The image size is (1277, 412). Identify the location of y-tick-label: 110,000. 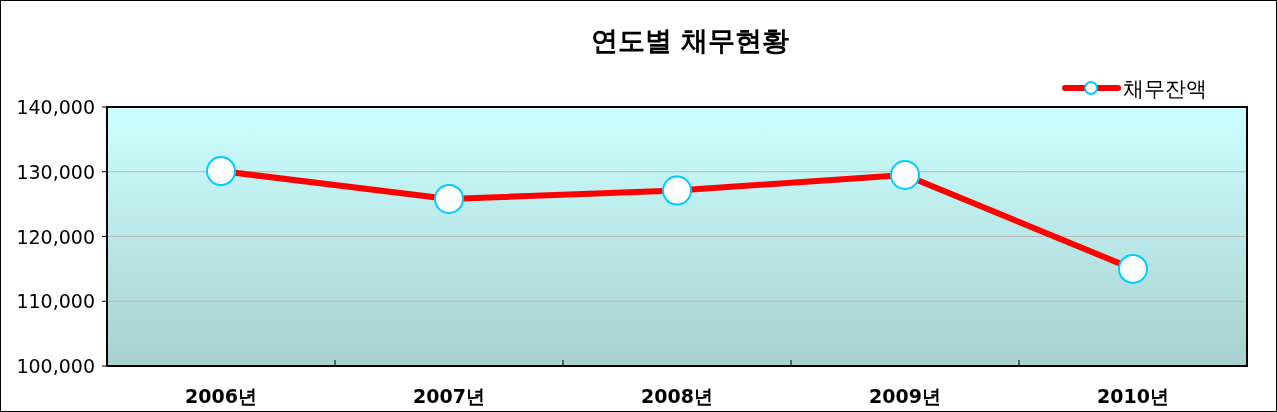
(55, 301).